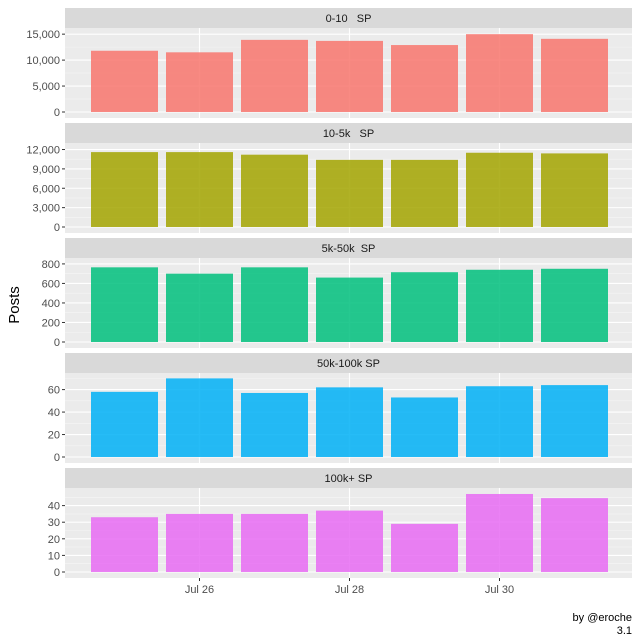 The width and height of the screenshot is (640, 641). I want to click on x-tick-label: Jul 26, so click(199, 590).